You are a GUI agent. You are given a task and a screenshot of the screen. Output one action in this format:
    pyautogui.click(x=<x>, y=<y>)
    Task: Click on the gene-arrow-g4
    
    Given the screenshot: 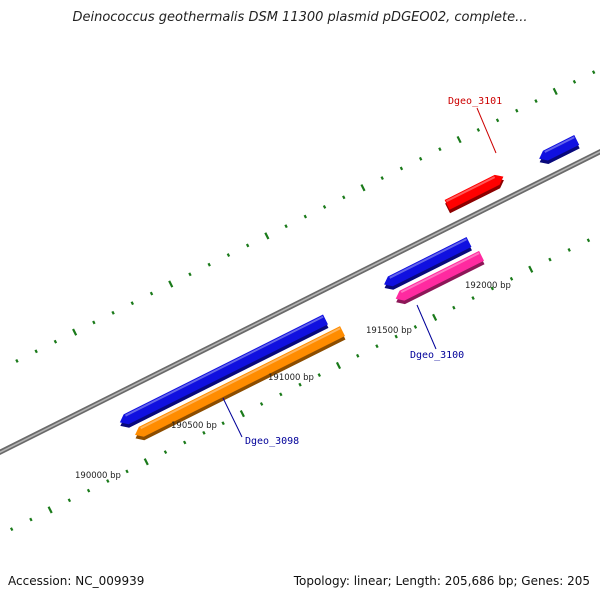 What is the action you would take?
    pyautogui.click(x=440, y=277)
    